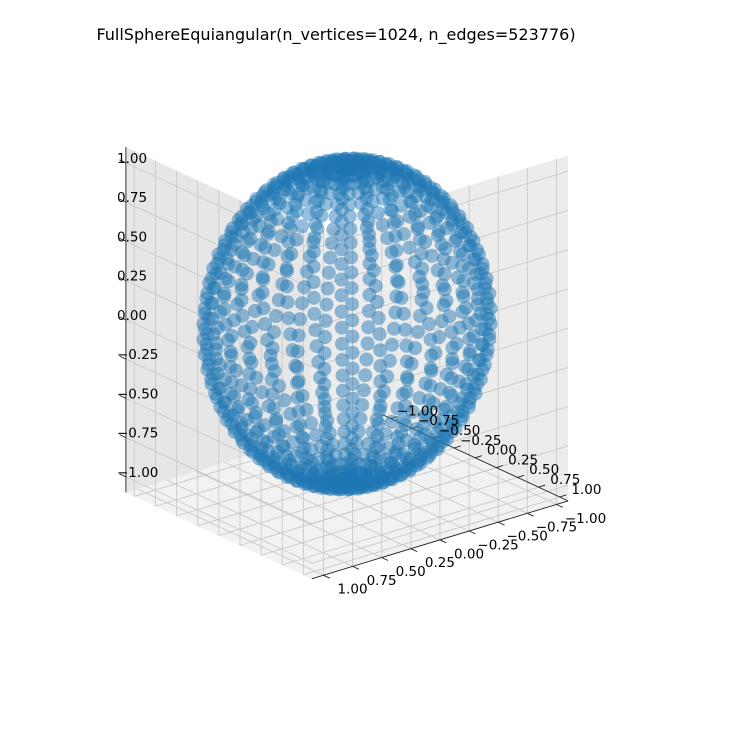 The width and height of the screenshot is (729, 756). Describe the element at coordinates (469, 554) in the screenshot. I see `y-tick-label: 0.00` at that location.